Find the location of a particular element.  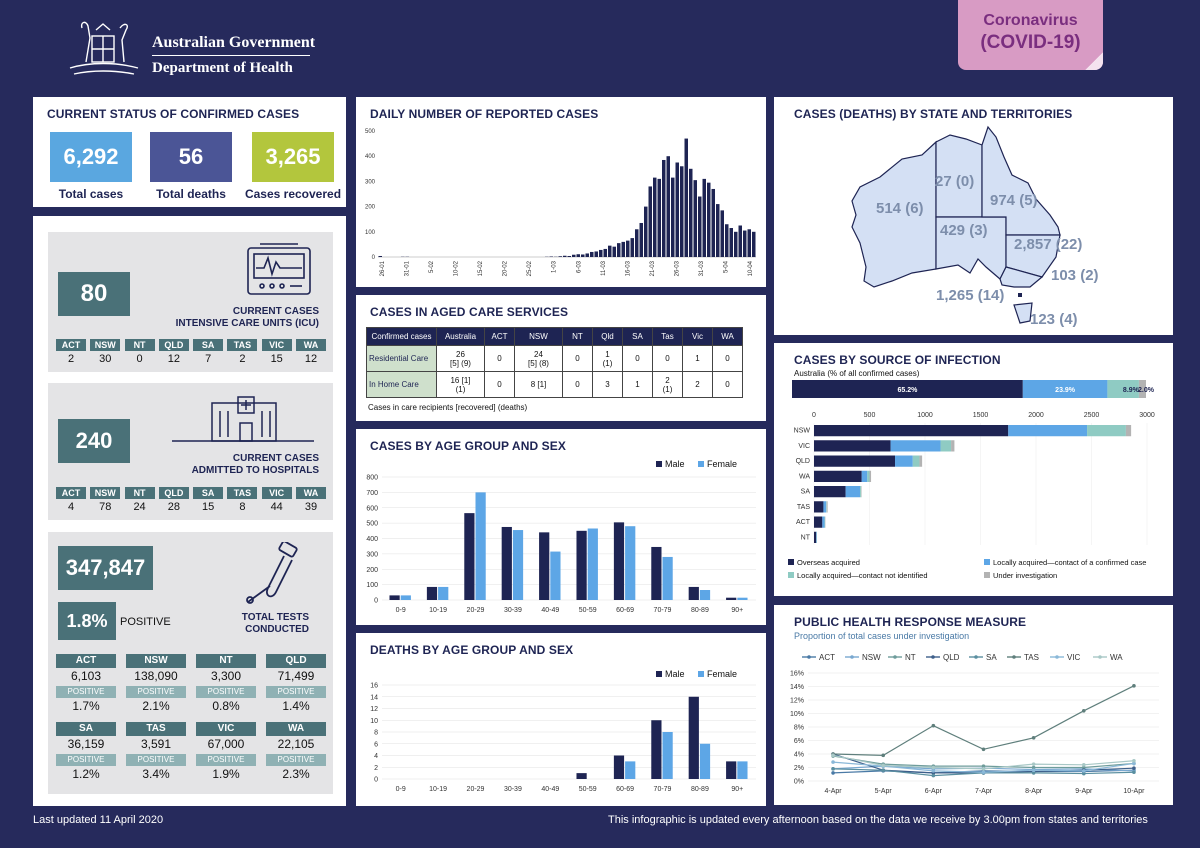

tests-positive-value: 0.8% is located at coordinates (226, 706).